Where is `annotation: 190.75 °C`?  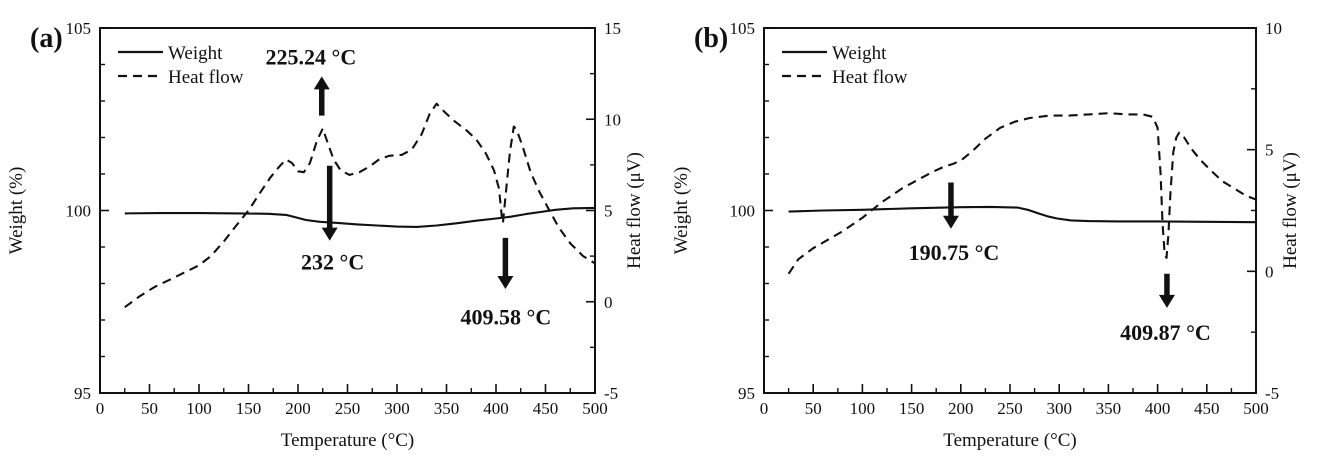
annotation: 190.75 °C is located at coordinates (954, 223).